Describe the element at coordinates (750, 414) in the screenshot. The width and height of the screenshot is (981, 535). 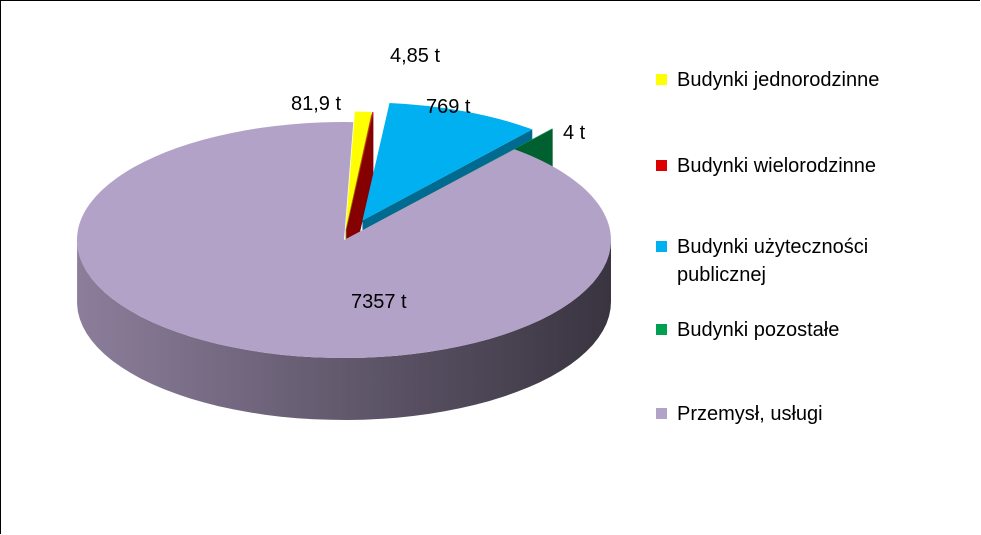
I see `legend-label: Przemysł, usługi` at that location.